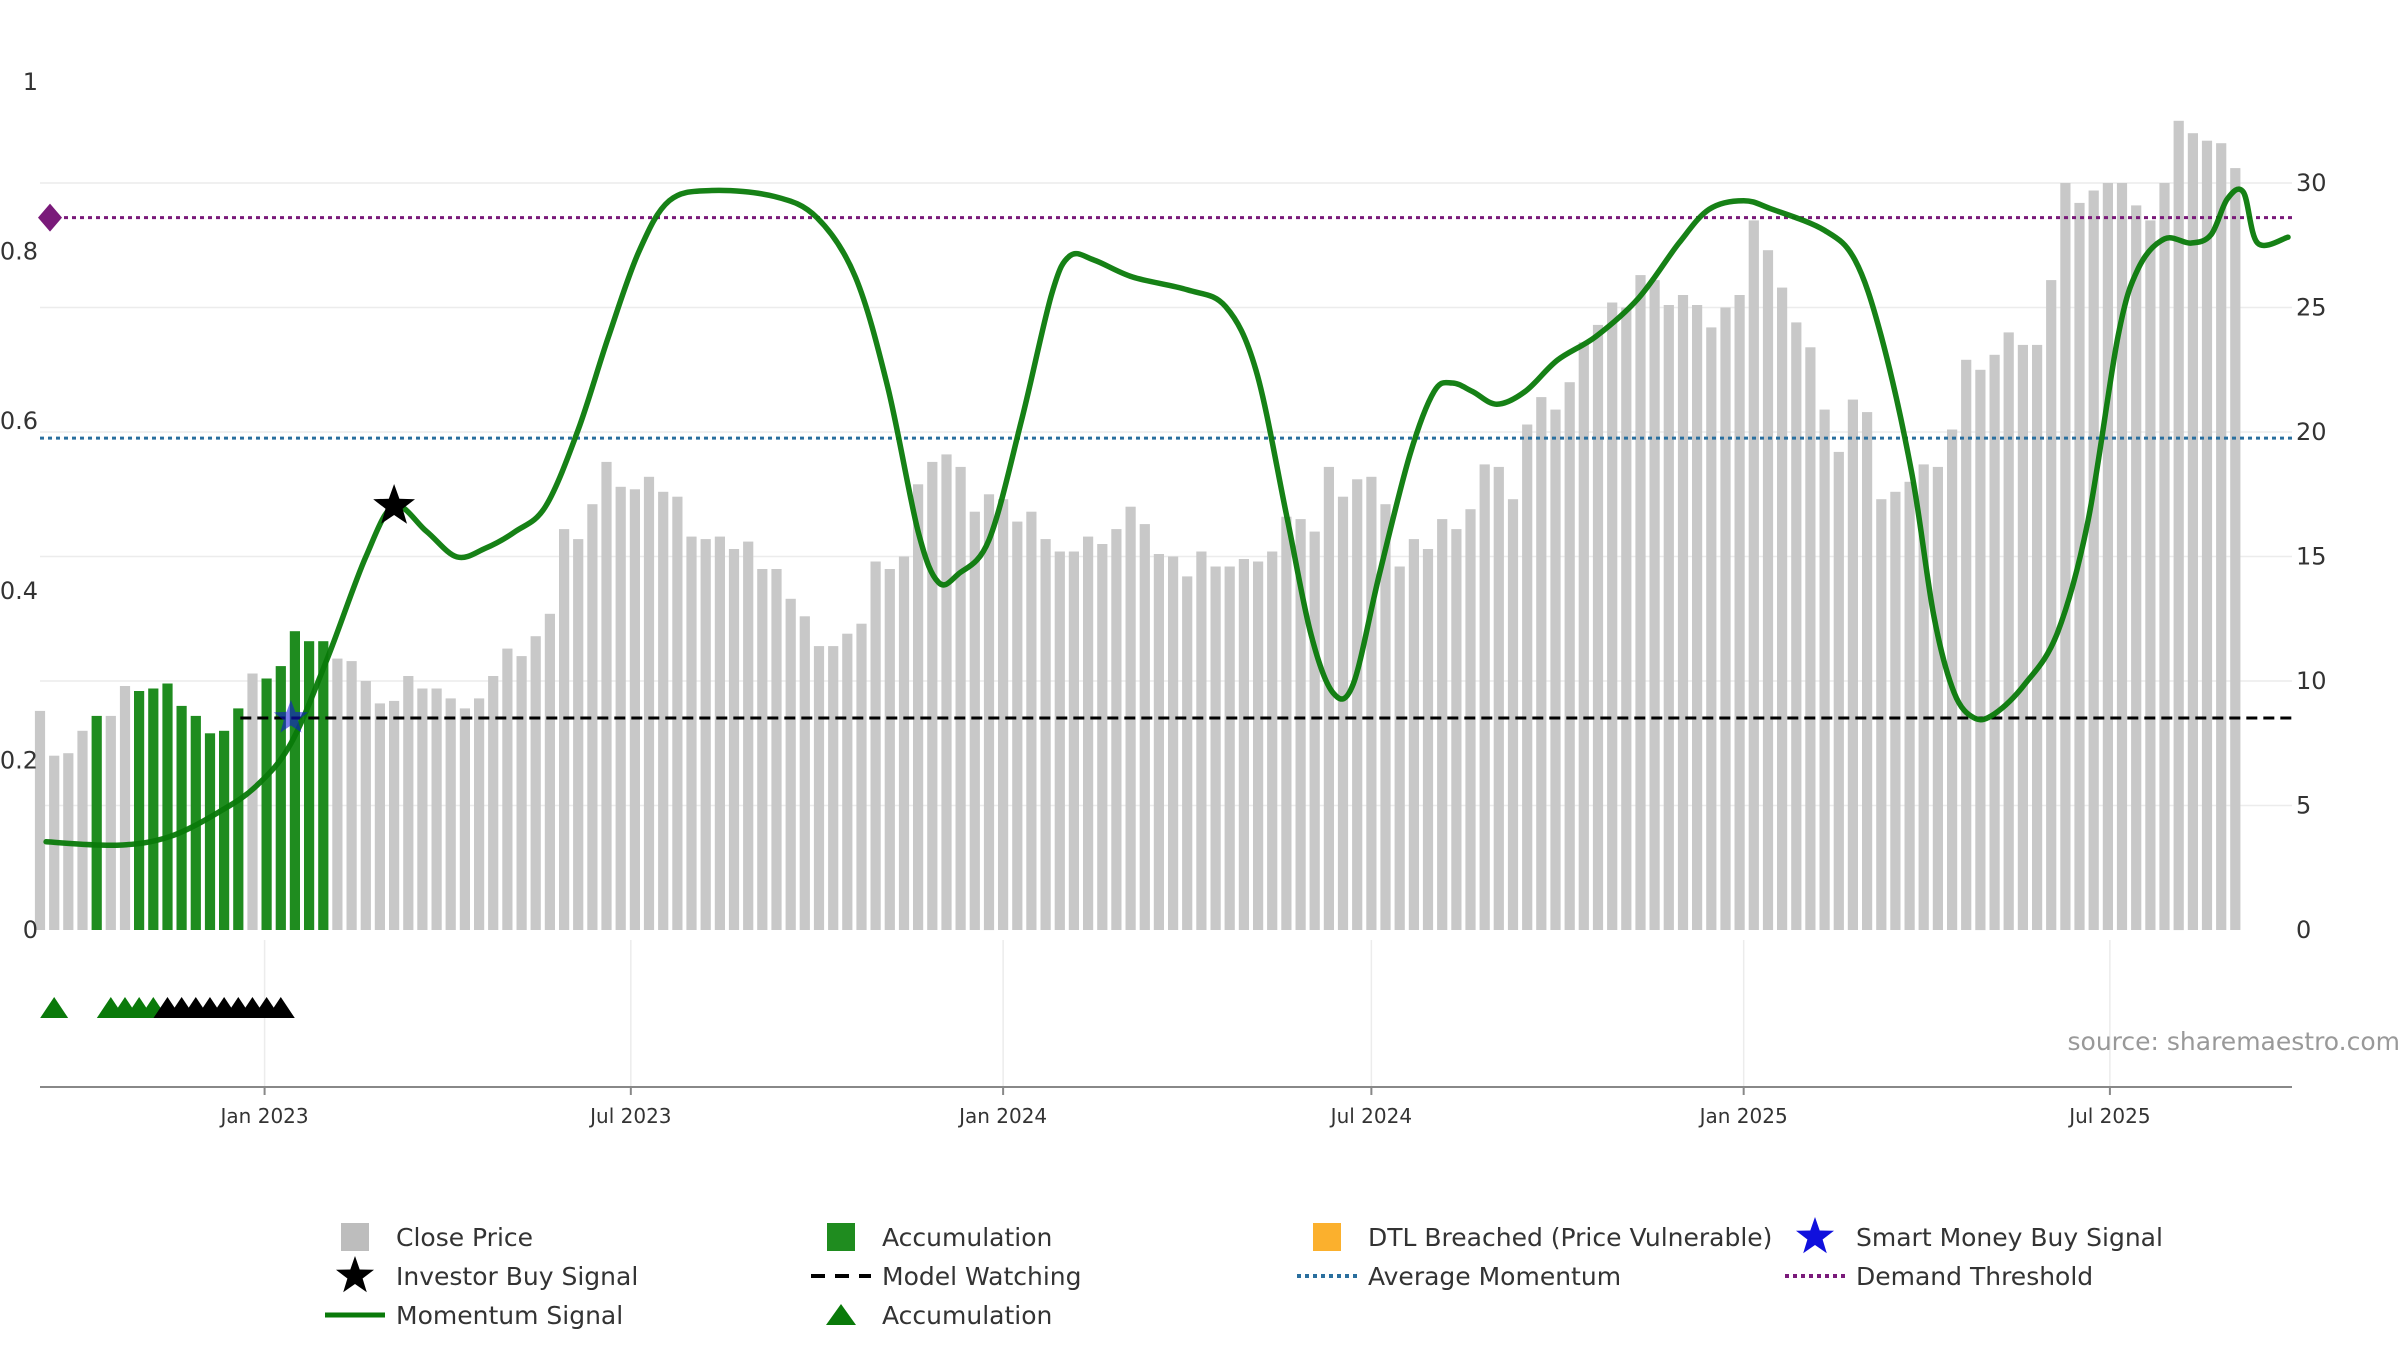 This screenshot has height=1350, width=2400. What do you see at coordinates (946, 1276) in the screenshot?
I see `legend-item-watch: Model Watching` at bounding box center [946, 1276].